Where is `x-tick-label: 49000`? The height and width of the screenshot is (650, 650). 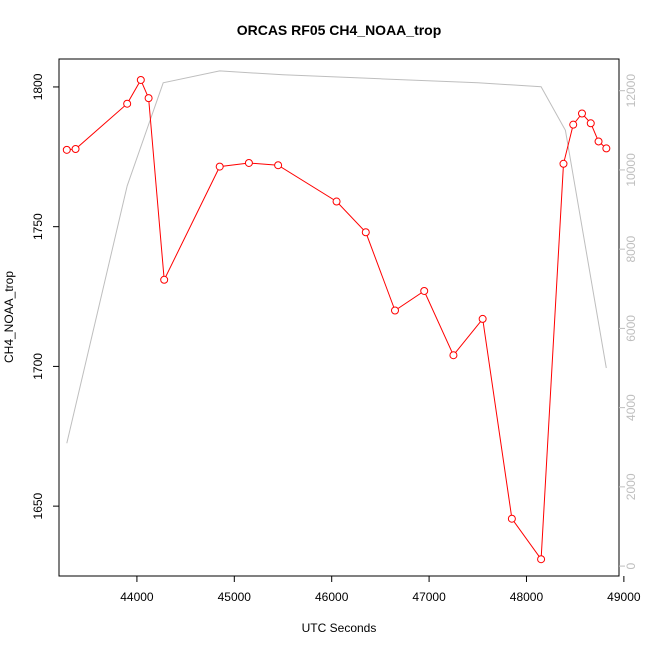 x-tick-label: 49000 is located at coordinates (624, 597).